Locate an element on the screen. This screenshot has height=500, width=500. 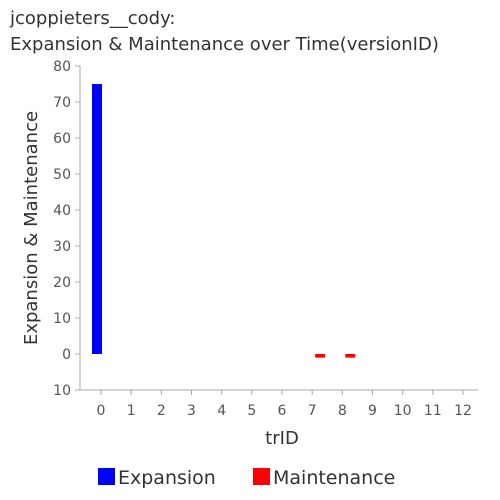
x-tick-label: 12 is located at coordinates (463, 411).